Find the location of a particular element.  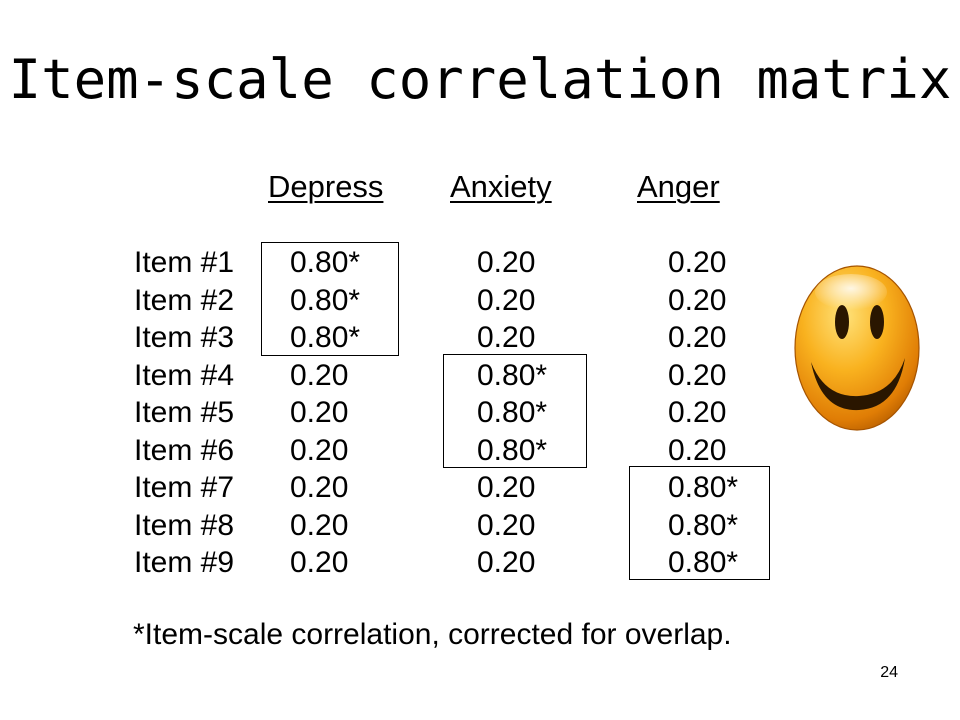

row-label: Item #6 is located at coordinates (184, 450).